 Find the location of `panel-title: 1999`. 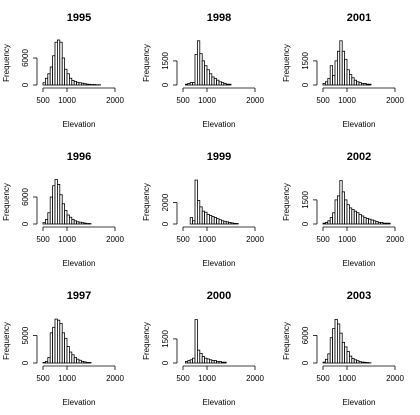

panel-title: 1999 is located at coordinates (219, 157).